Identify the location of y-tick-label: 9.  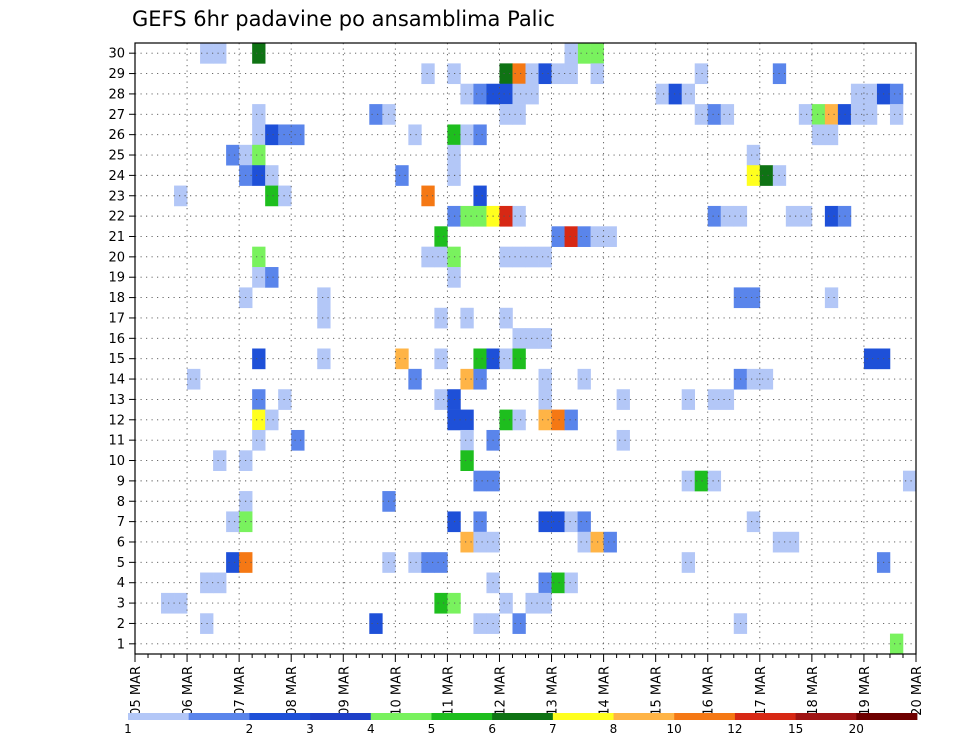
(121, 481).